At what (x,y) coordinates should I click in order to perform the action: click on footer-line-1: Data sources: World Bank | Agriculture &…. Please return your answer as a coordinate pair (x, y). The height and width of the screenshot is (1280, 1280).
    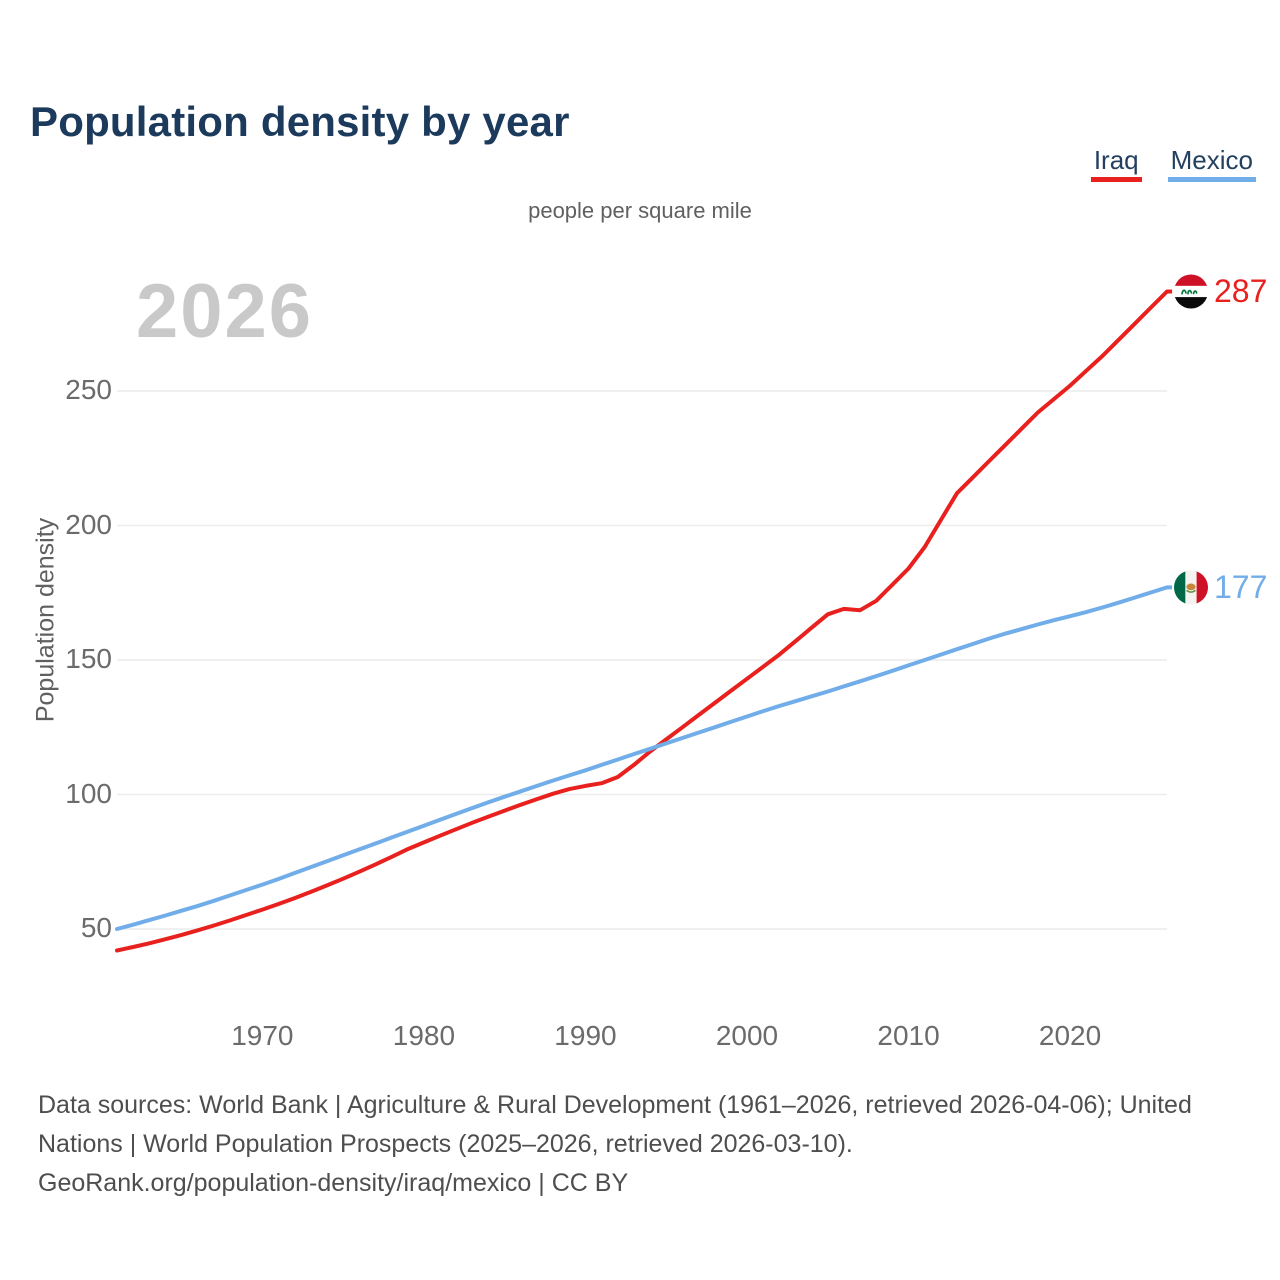
    Looking at the image, I should click on (615, 1105).